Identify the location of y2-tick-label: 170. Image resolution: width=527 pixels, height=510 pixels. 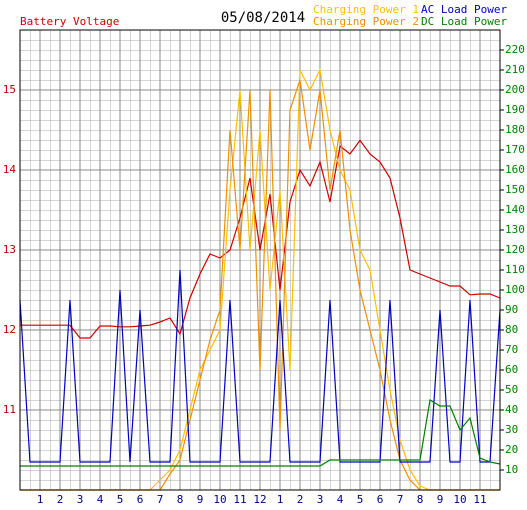
(515, 149).